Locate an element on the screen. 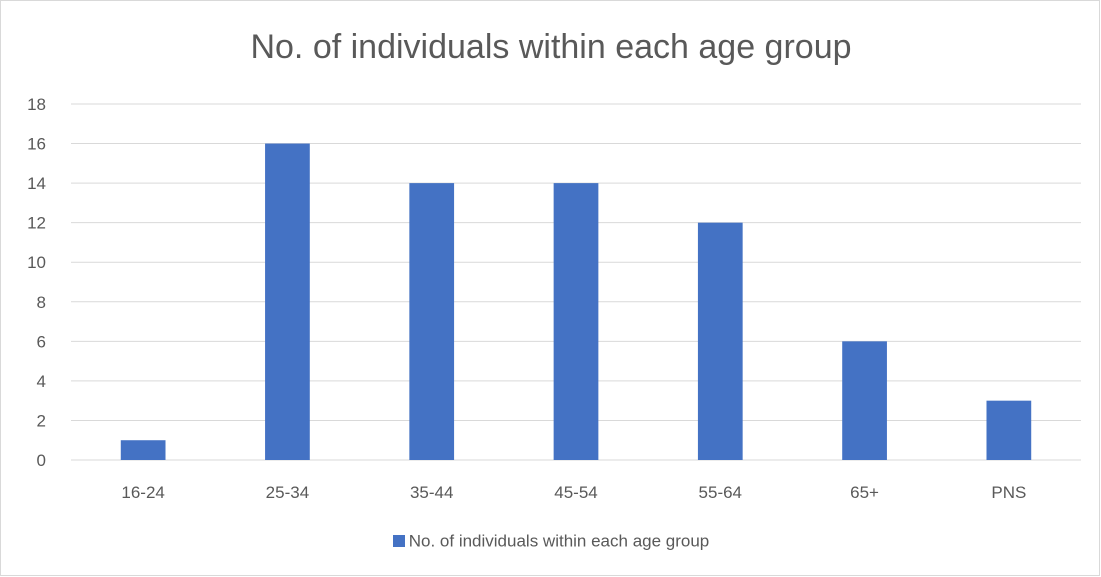  legend: No. of individuals within each age group is located at coordinates (551, 541).